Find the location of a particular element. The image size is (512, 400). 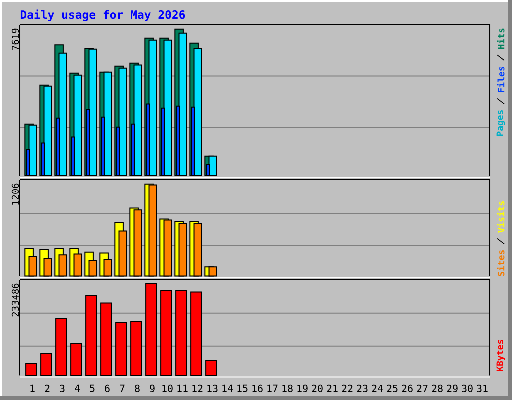

text: Hits is located at coordinates (501, 39).